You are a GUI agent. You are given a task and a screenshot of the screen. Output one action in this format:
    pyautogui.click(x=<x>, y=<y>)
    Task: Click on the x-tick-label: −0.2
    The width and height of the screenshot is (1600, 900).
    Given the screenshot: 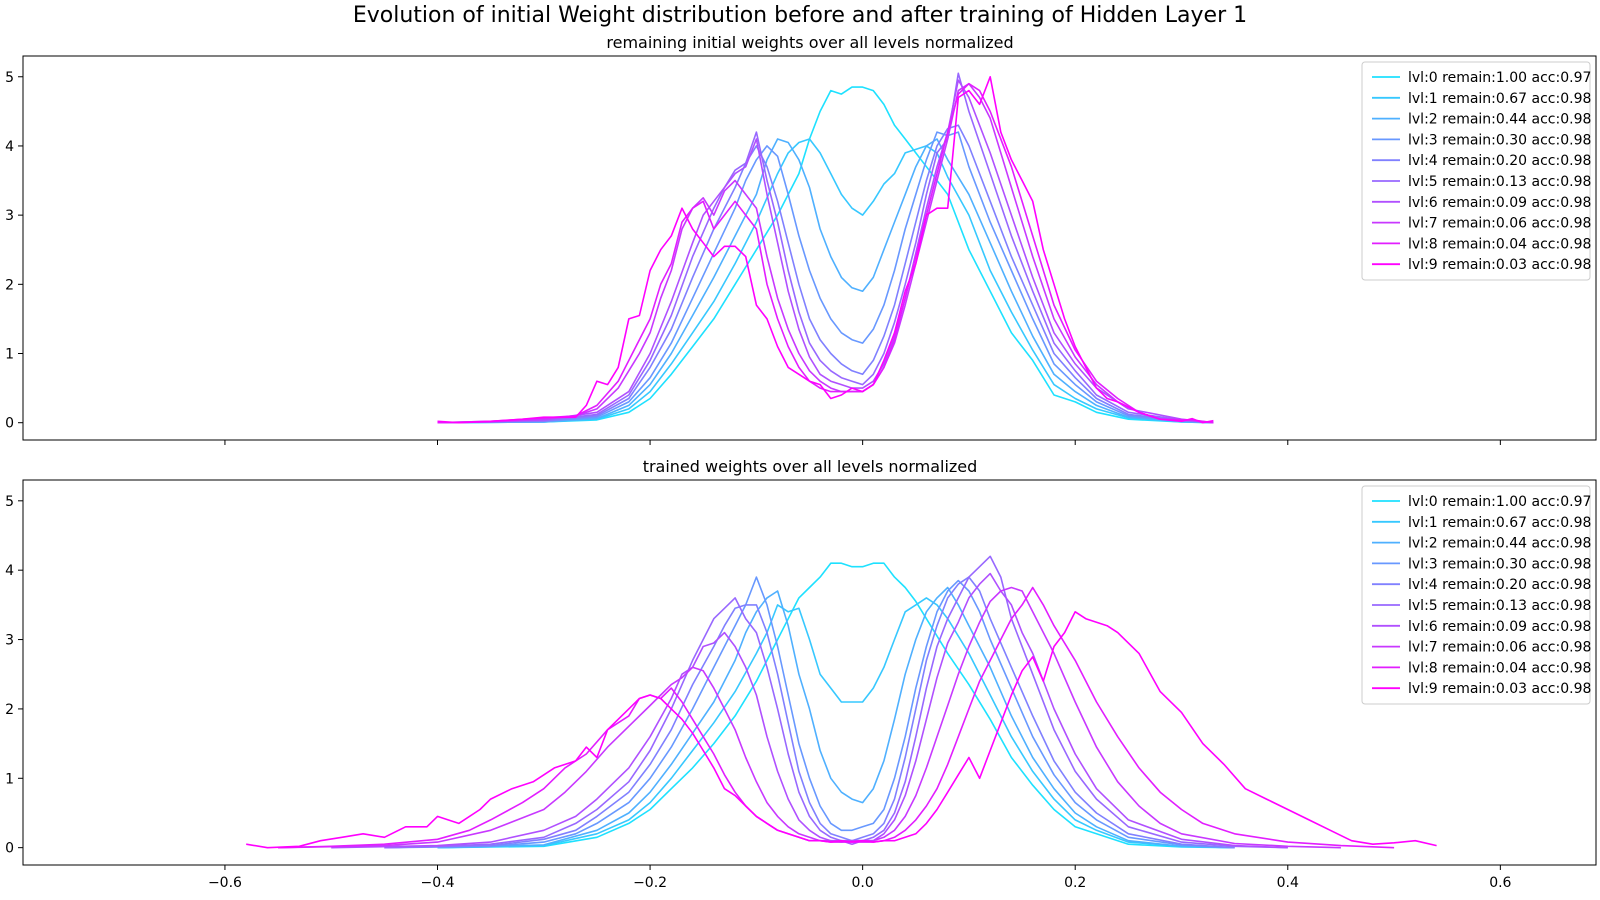 What is the action you would take?
    pyautogui.click(x=650, y=883)
    